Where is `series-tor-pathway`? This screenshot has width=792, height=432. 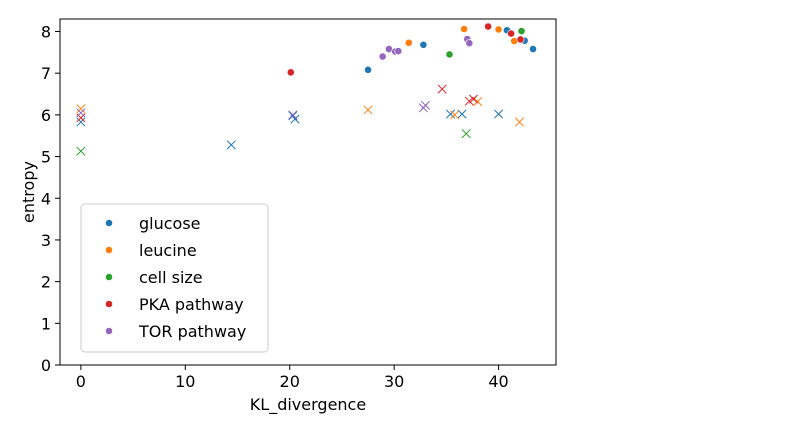 series-tor-pathway is located at coordinates (275, 77).